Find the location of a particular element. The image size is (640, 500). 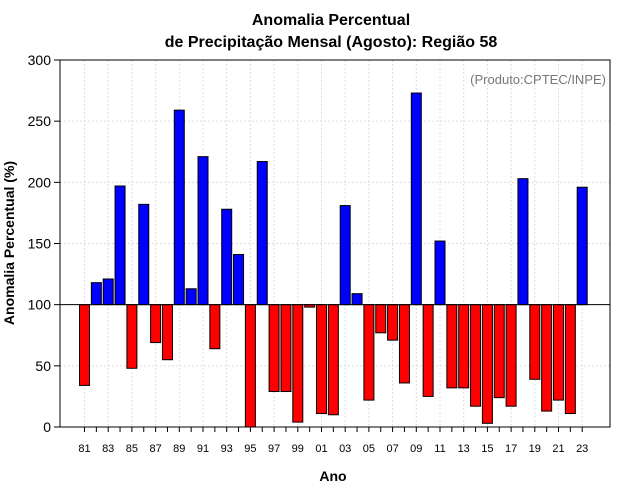

x-tick-label: 95 is located at coordinates (250, 449).